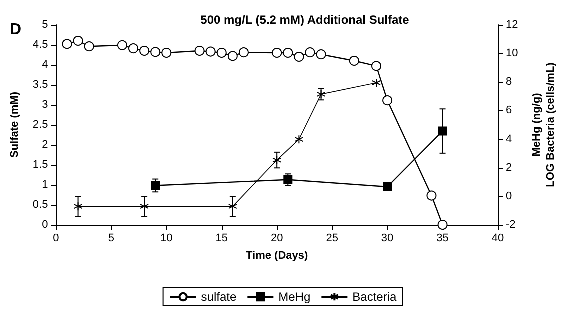 The width and height of the screenshot is (566, 310). Describe the element at coordinates (45, 65) in the screenshot. I see `y-tick-label: 4` at that location.